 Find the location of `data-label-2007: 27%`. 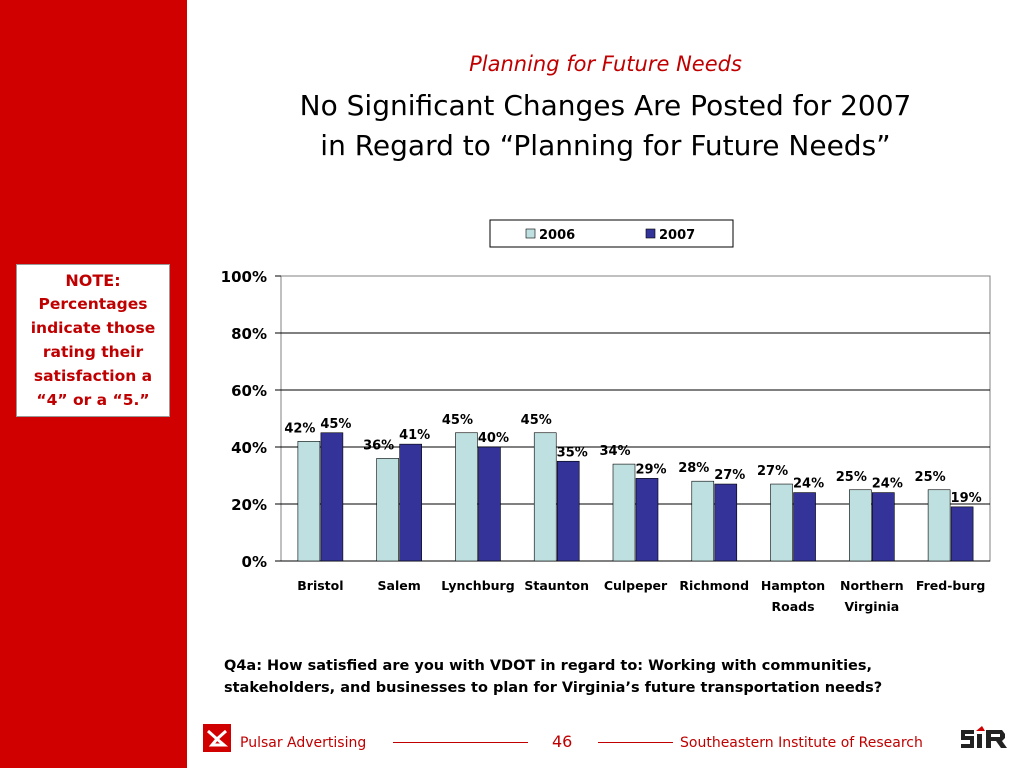

data-label-2007: 27% is located at coordinates (729, 475).